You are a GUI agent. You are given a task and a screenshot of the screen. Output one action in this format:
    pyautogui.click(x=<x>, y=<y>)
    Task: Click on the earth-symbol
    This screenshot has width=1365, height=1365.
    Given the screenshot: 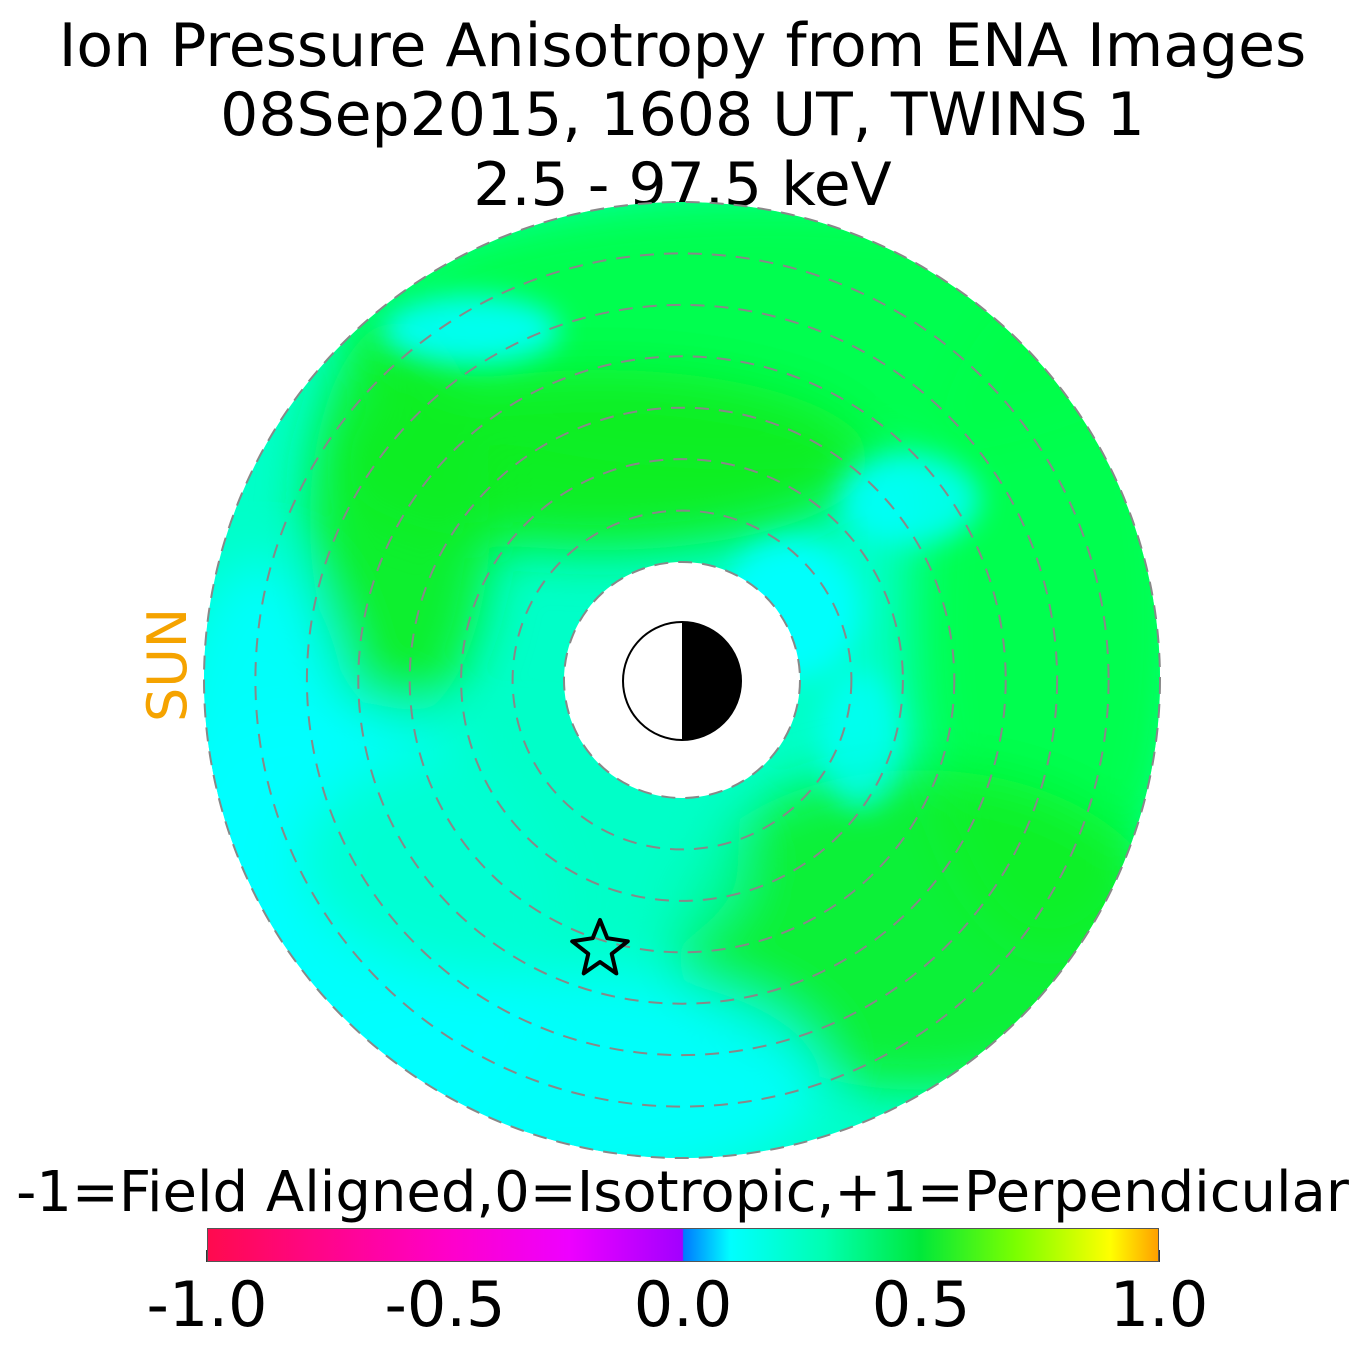 What is the action you would take?
    pyautogui.click(x=682, y=681)
    